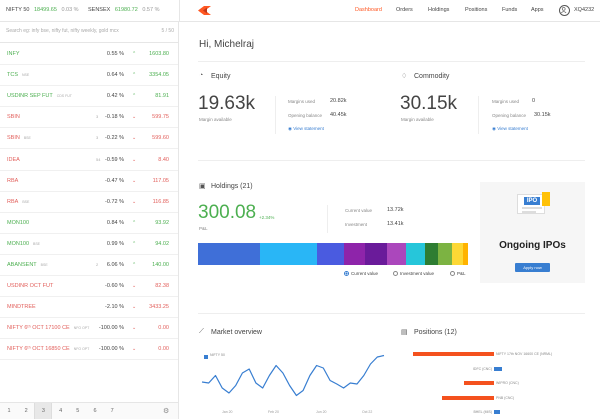  Describe the element at coordinates (439, 10) in the screenshot. I see `nav-holdings: Holdings` at that location.